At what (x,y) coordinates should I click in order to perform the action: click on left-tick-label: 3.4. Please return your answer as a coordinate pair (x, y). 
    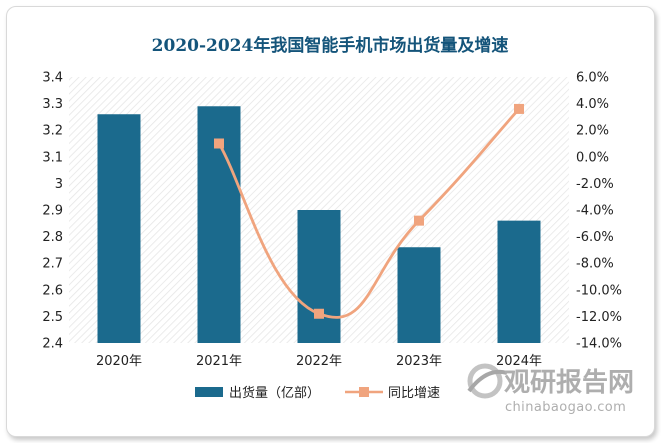
    Looking at the image, I should click on (52, 78).